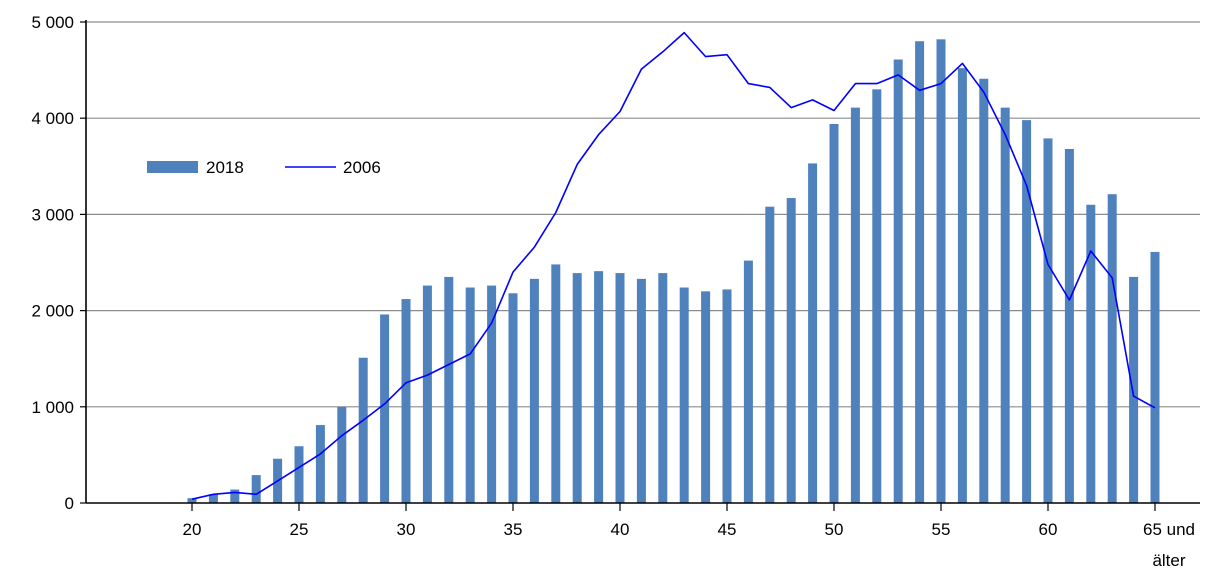  What do you see at coordinates (58, 263) in the screenshot?
I see `y-tick-labels: 0 1 000 2 000 3 000 4 000 5 000` at bounding box center [58, 263].